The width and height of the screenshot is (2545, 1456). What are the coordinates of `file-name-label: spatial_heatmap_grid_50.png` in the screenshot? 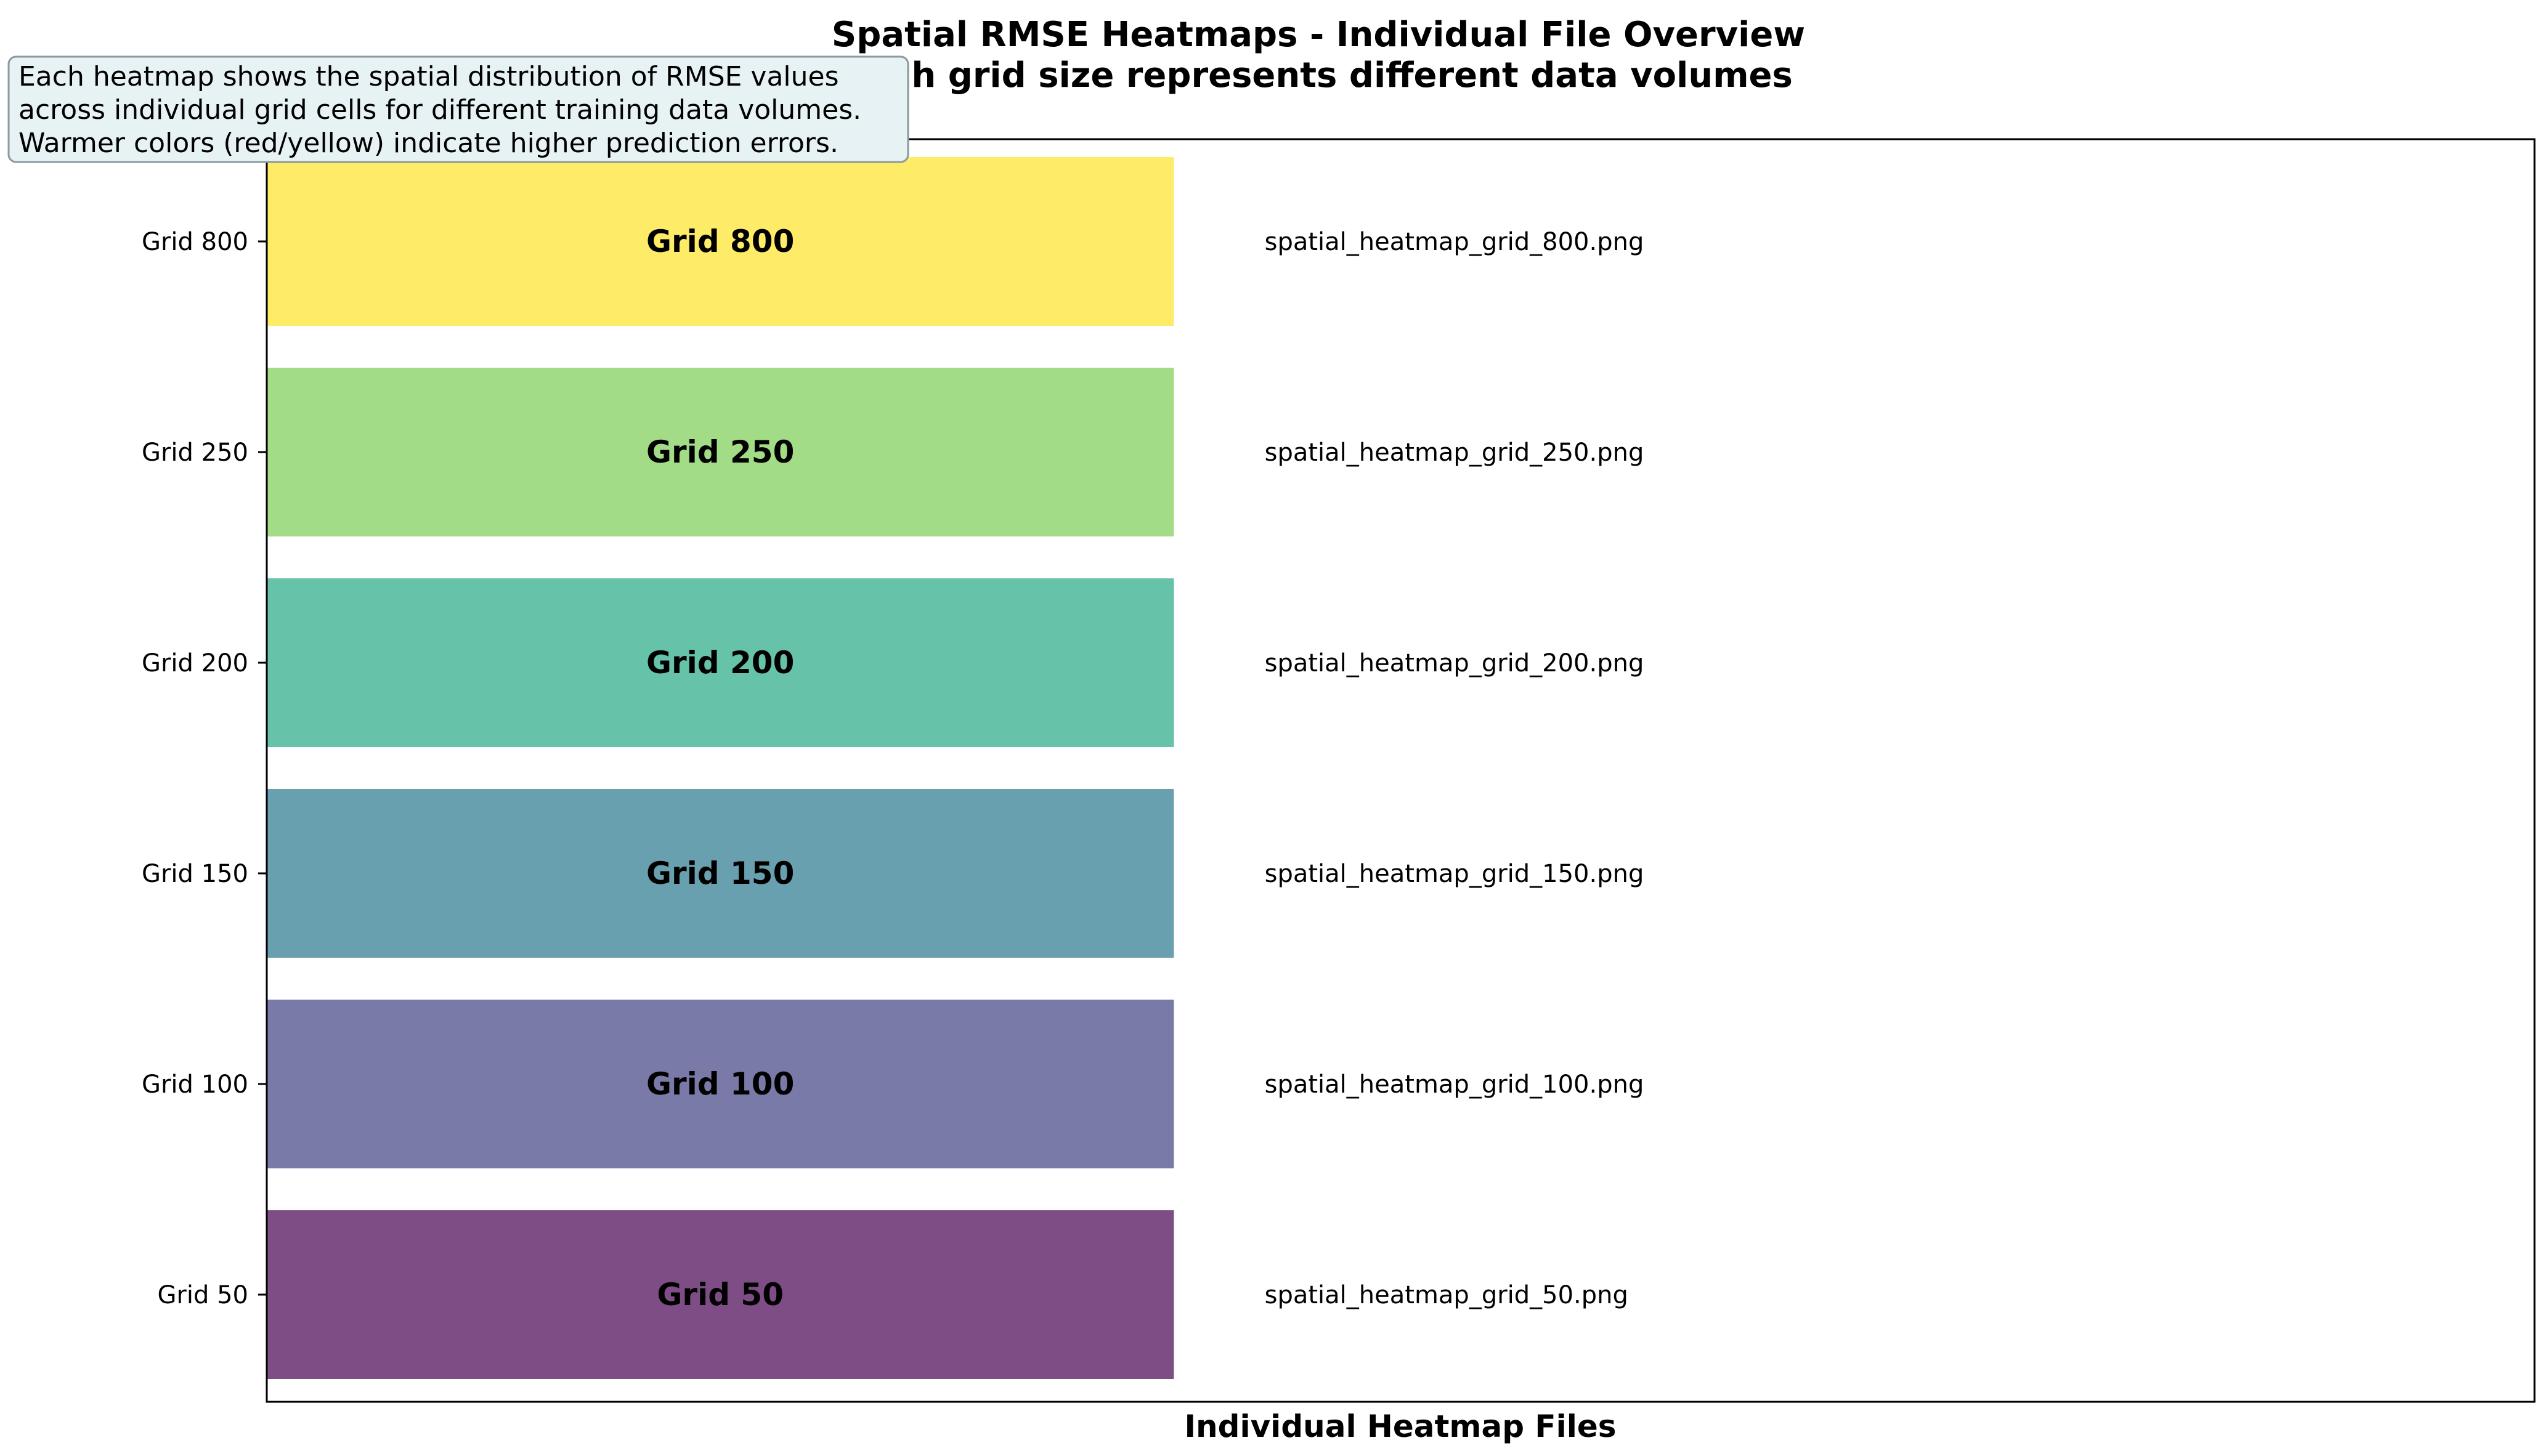 It's located at (1446, 1295).